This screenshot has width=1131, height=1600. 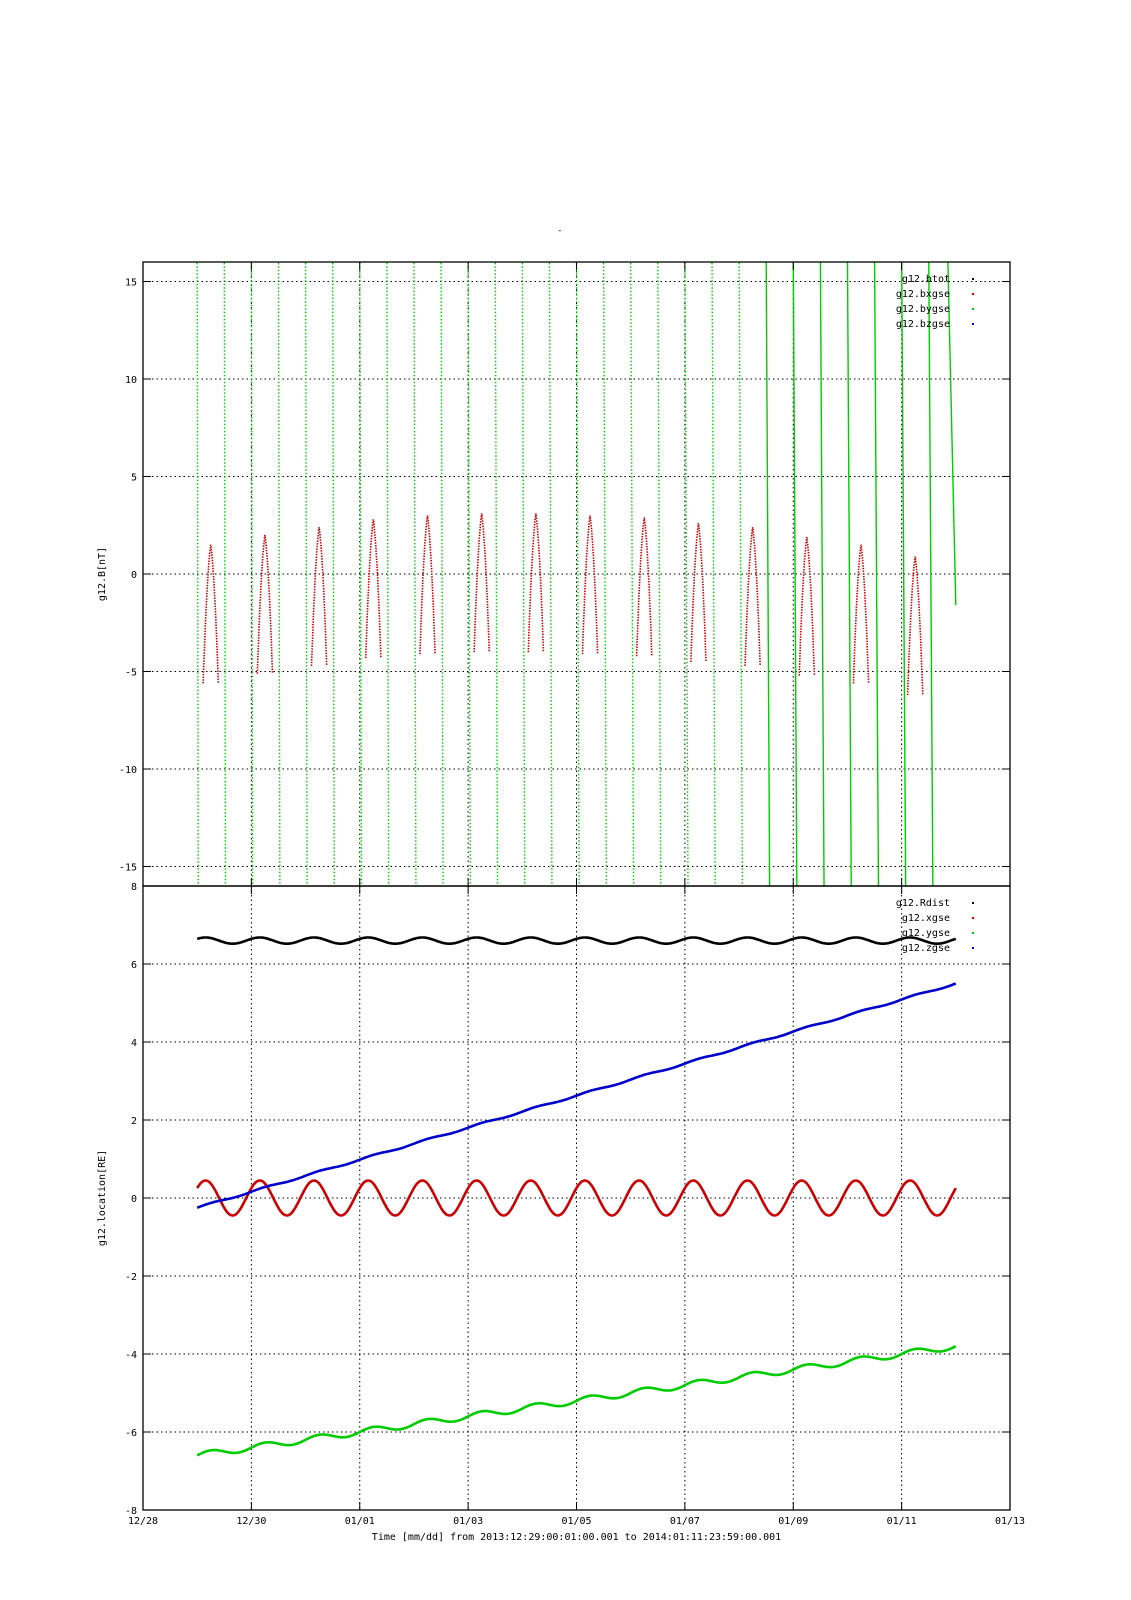 What do you see at coordinates (923, 294) in the screenshot?
I see `legend-entry: g12.bxgse` at bounding box center [923, 294].